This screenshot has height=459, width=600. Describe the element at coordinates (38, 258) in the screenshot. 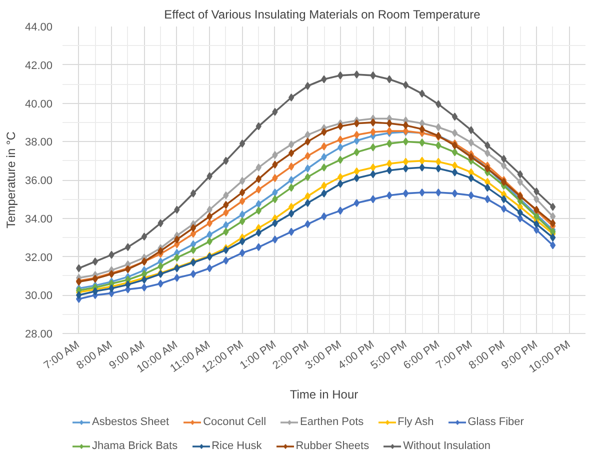

I see `y-tick-label: 32.00` at that location.